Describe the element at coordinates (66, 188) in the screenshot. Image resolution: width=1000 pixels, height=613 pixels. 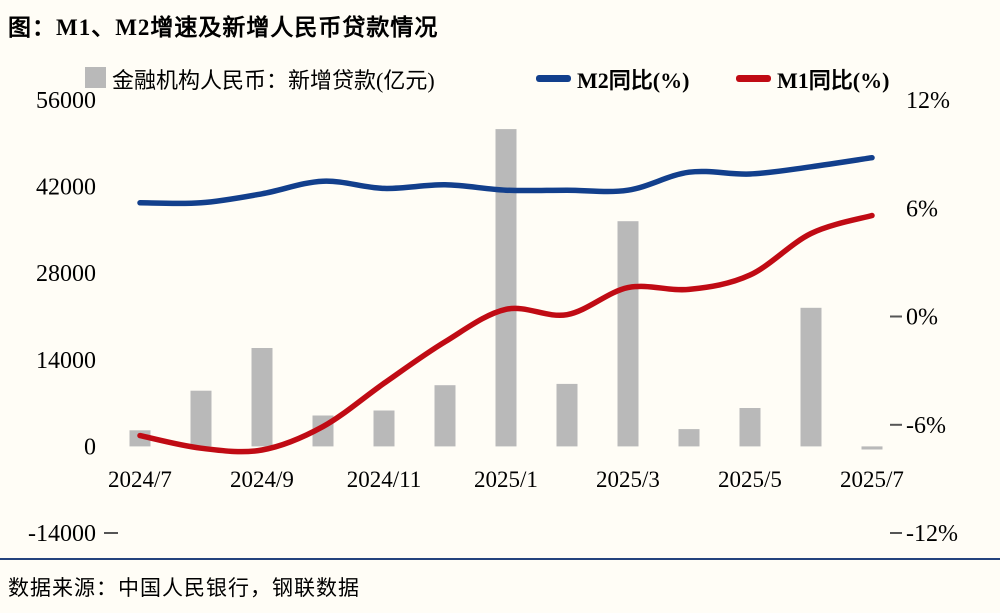
I see `left-axis-label: 42000` at that location.